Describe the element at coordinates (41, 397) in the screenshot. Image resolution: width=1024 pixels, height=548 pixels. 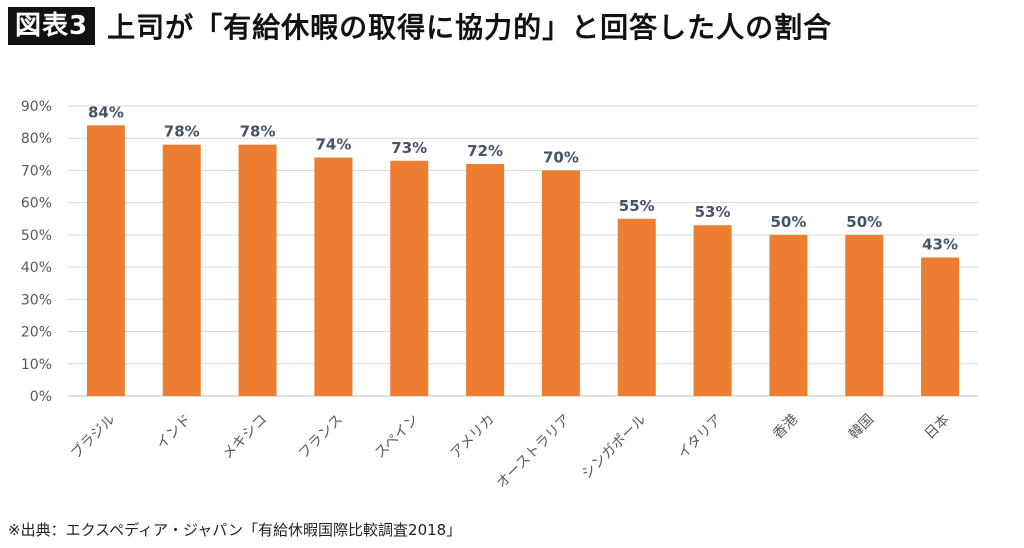
I see `y-tick-label: 0%` at that location.